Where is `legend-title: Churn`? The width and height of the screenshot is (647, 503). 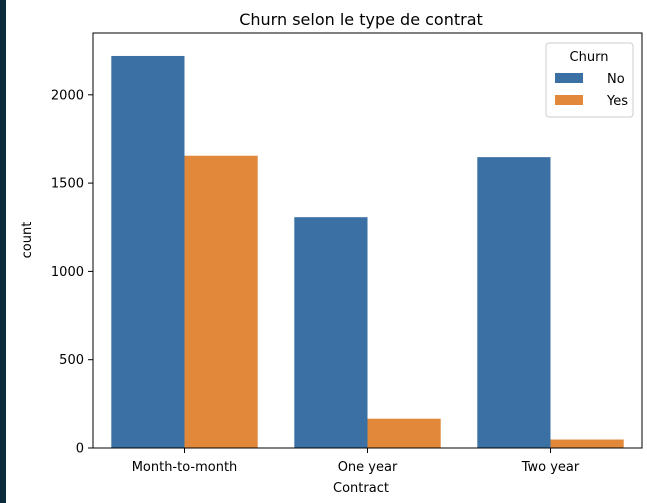
legend-title: Churn is located at coordinates (589, 57).